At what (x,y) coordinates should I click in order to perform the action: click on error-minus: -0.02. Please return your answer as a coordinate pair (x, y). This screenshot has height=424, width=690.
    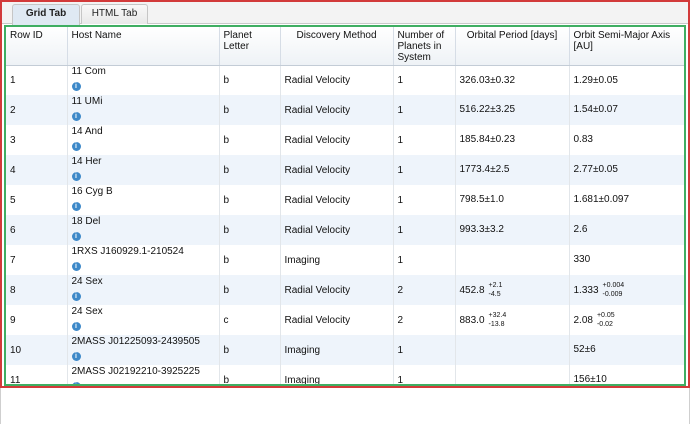
    Looking at the image, I should click on (604, 324).